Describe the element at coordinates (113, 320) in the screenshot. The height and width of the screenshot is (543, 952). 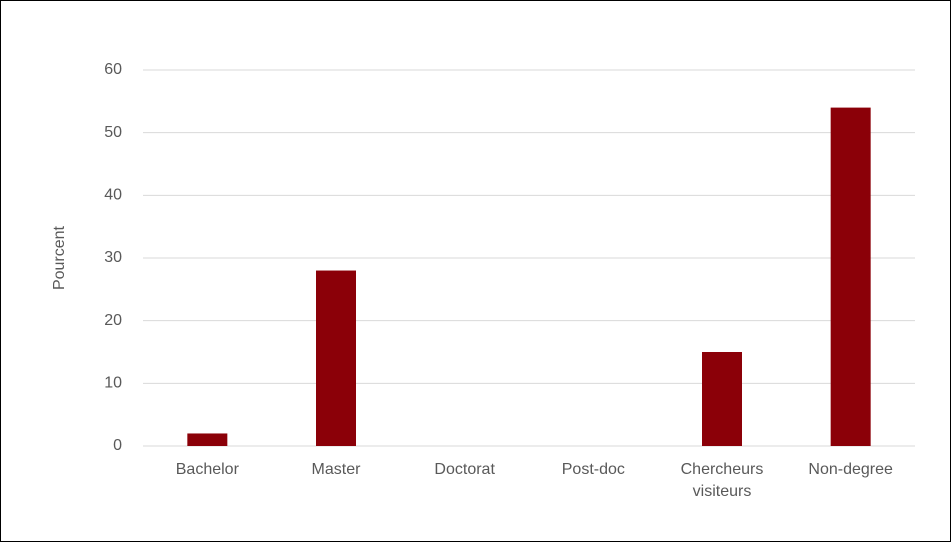
I see `y-tick-label: 20` at that location.